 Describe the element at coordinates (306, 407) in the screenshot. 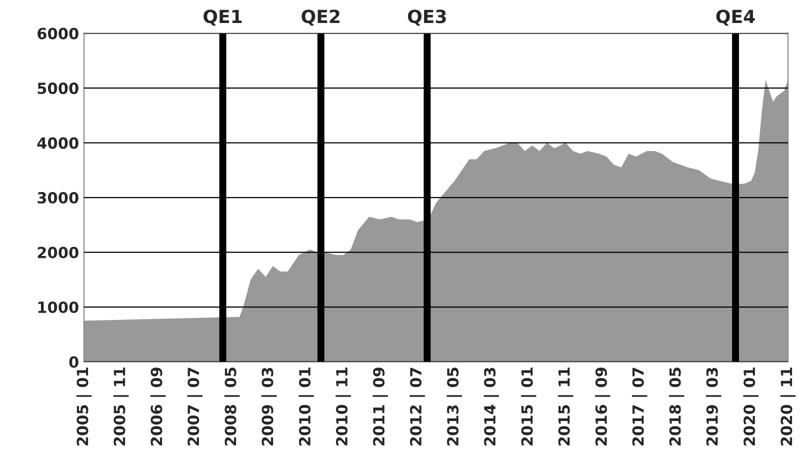

I see `x-tick-label: 2010 | 01` at that location.